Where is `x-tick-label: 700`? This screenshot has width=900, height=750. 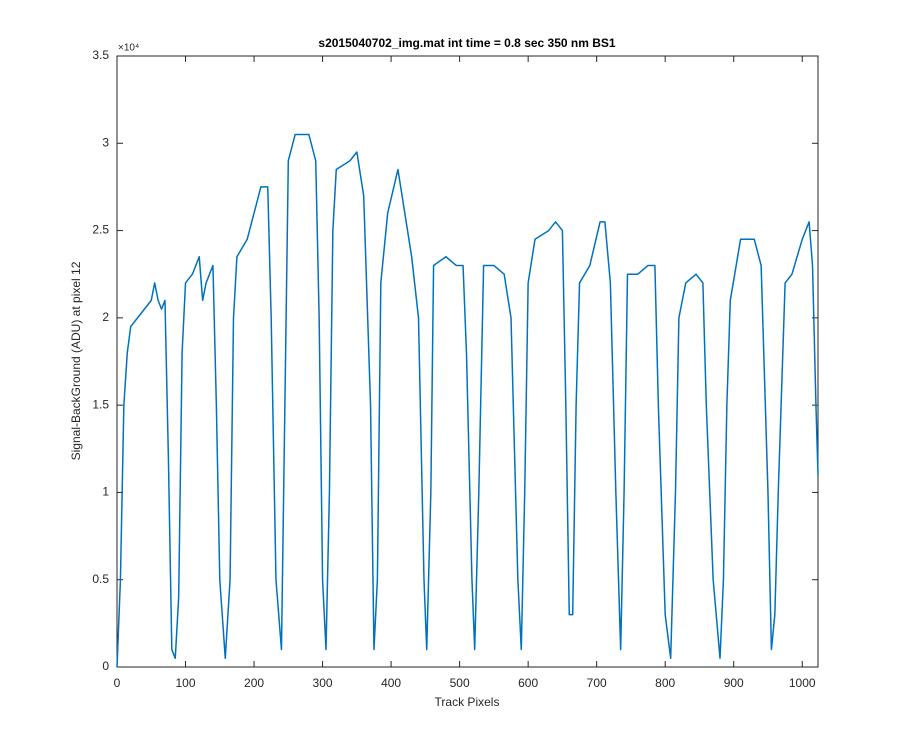 x-tick-label: 700 is located at coordinates (597, 683).